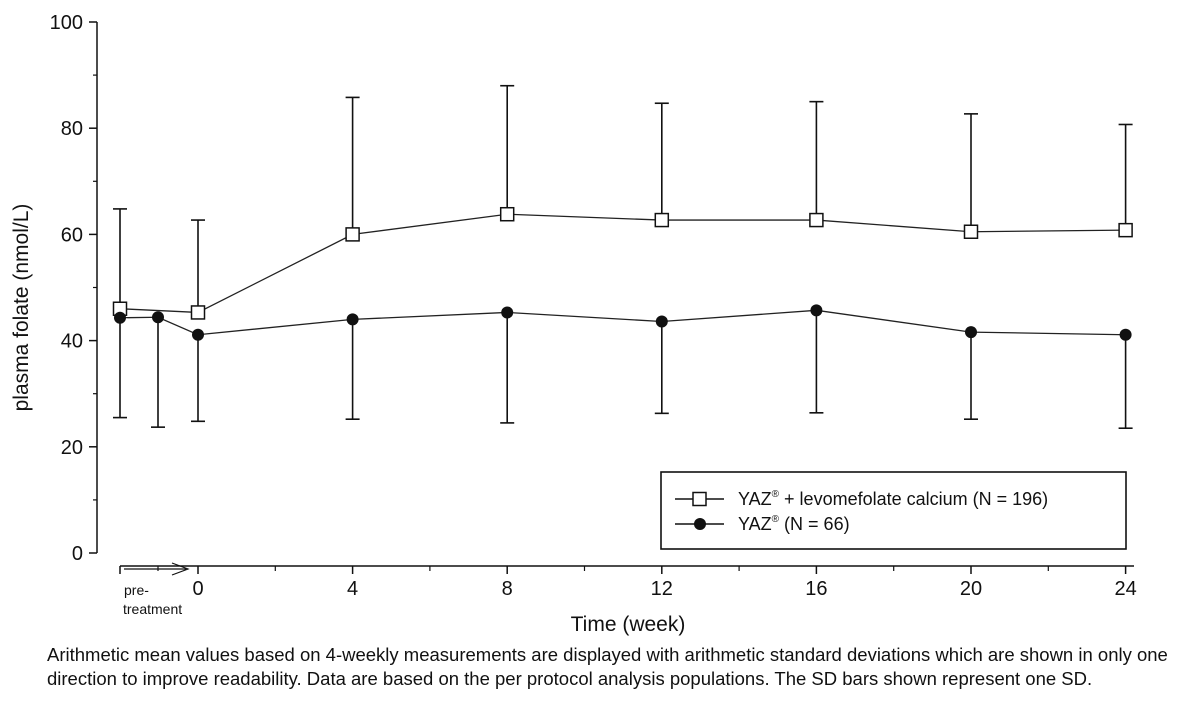  Describe the element at coordinates (180, 569) in the screenshot. I see `pretreatment-arrowhead` at that location.